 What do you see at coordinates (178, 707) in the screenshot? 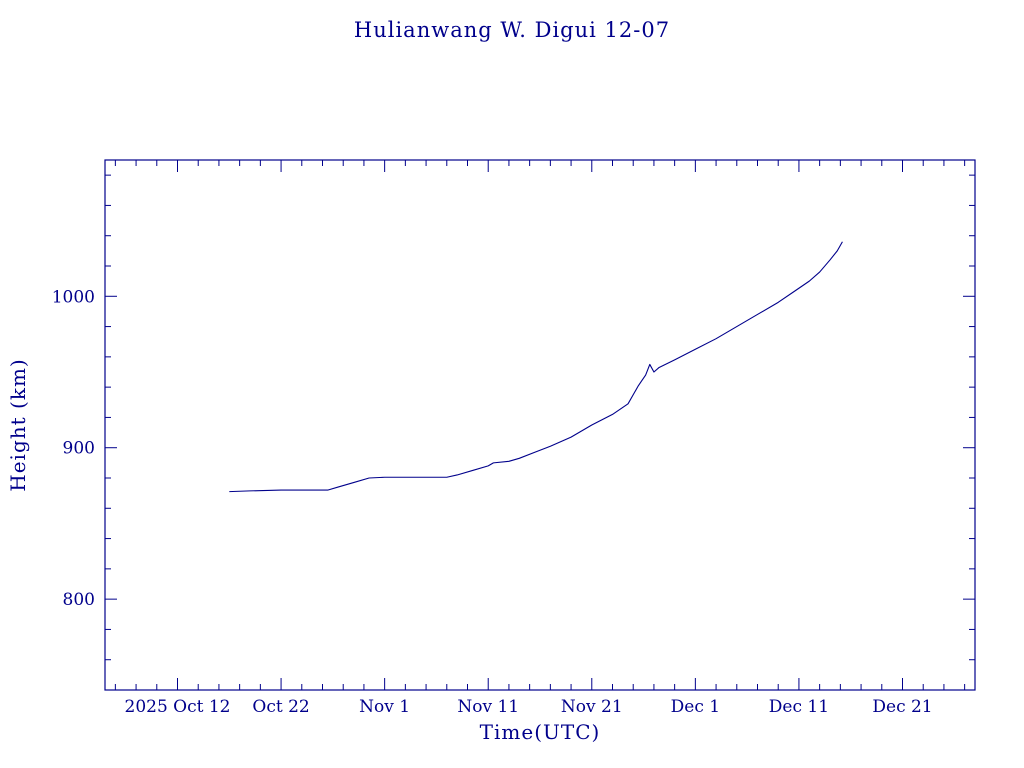
I see `x-tick-label: 2025 Oct 12` at bounding box center [178, 707].